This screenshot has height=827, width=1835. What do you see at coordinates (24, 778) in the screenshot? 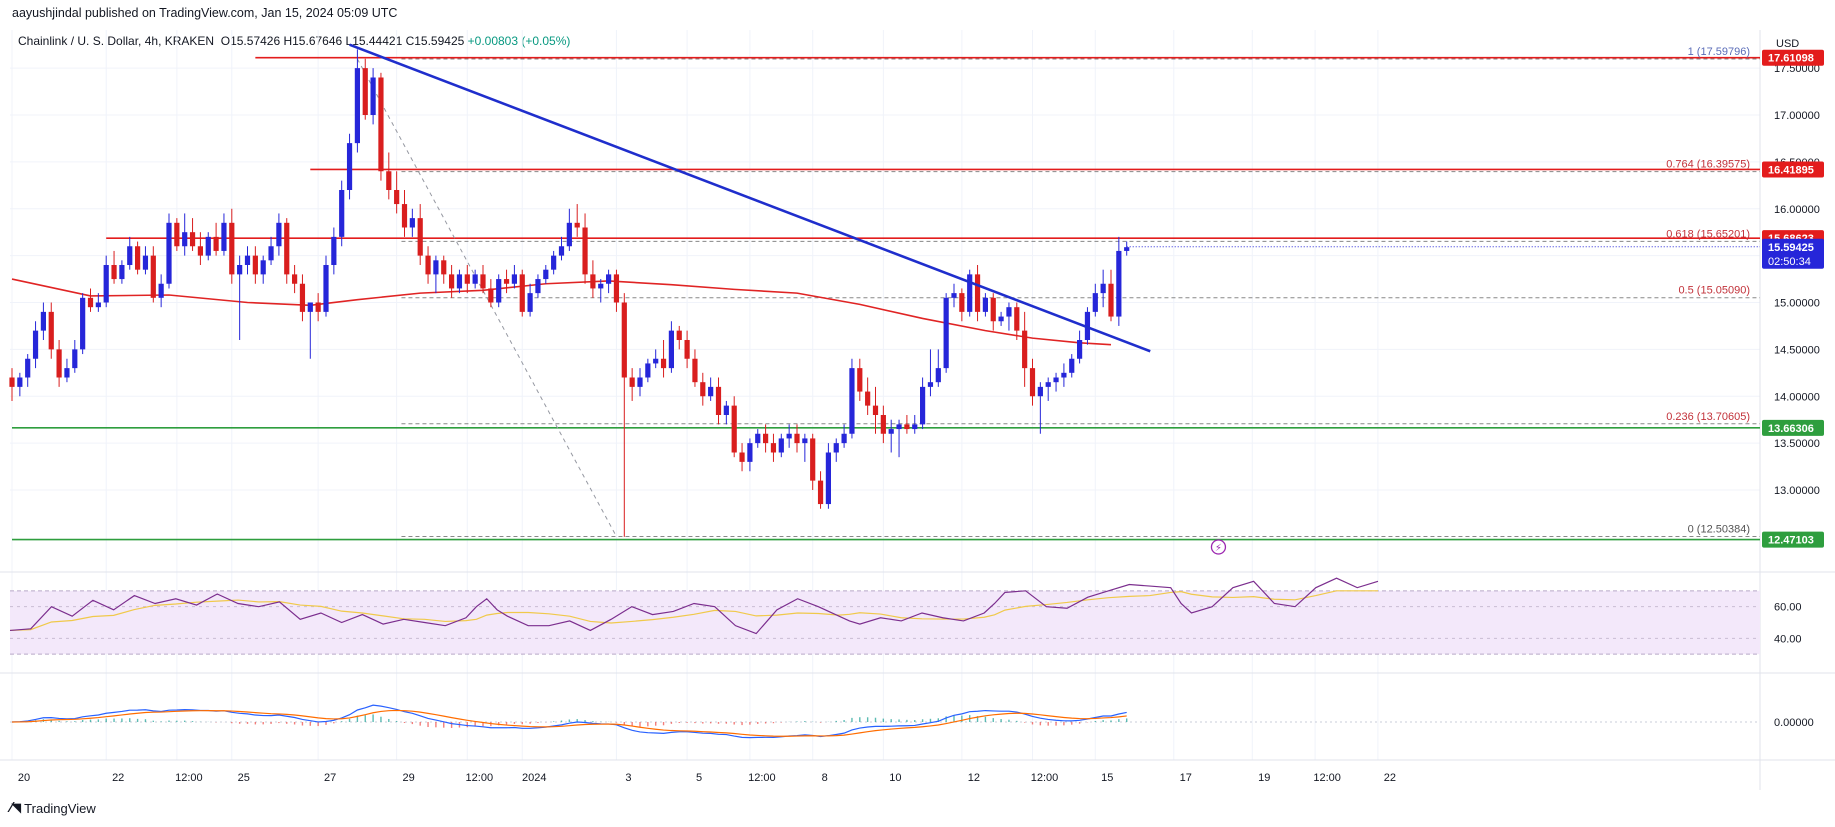
I see `time-tick-label: 20` at bounding box center [24, 778].